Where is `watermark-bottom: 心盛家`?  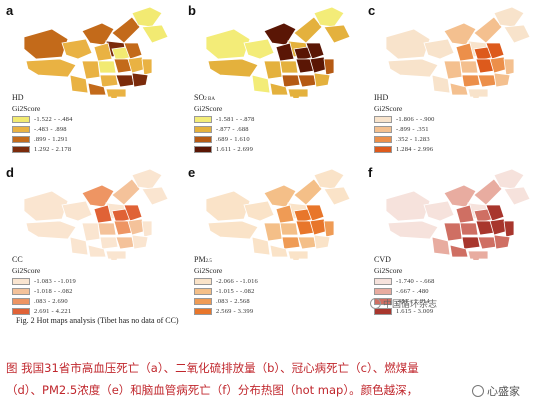
watermark-bottom: 心盛家 is located at coordinates (496, 391).